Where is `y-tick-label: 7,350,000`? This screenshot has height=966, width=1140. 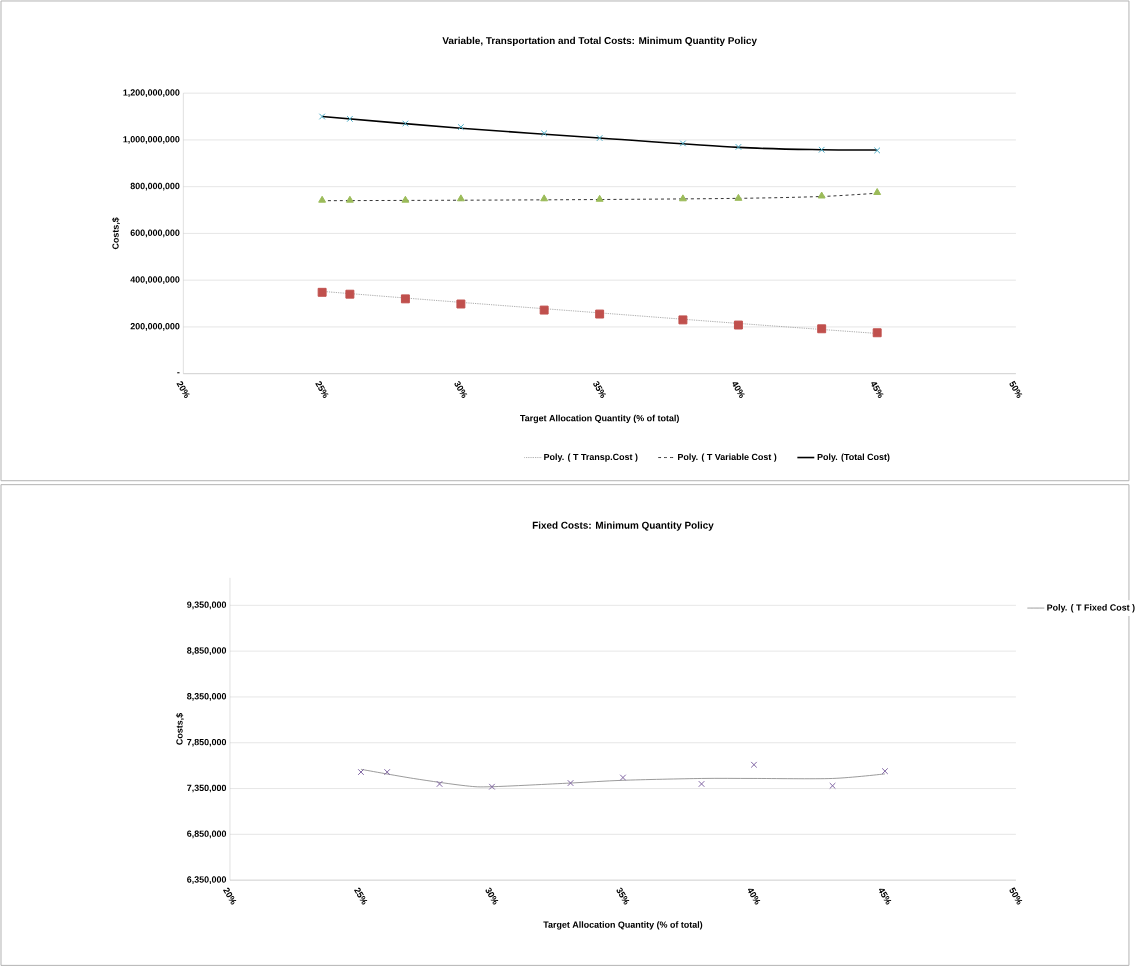 y-tick-label: 7,350,000 is located at coordinates (207, 788).